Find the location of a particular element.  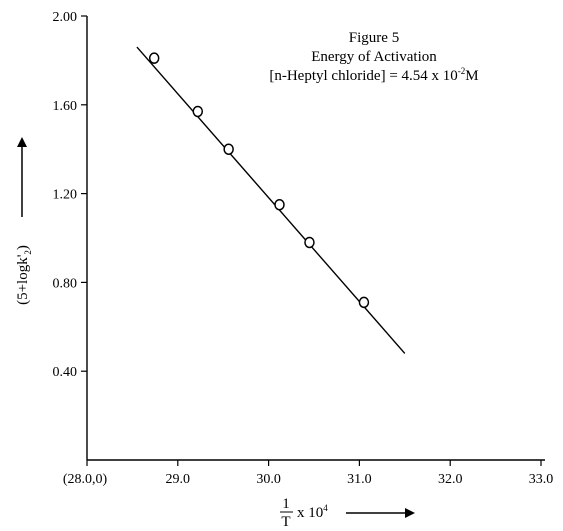

x-axis-label: x 104 is located at coordinates (312, 512).